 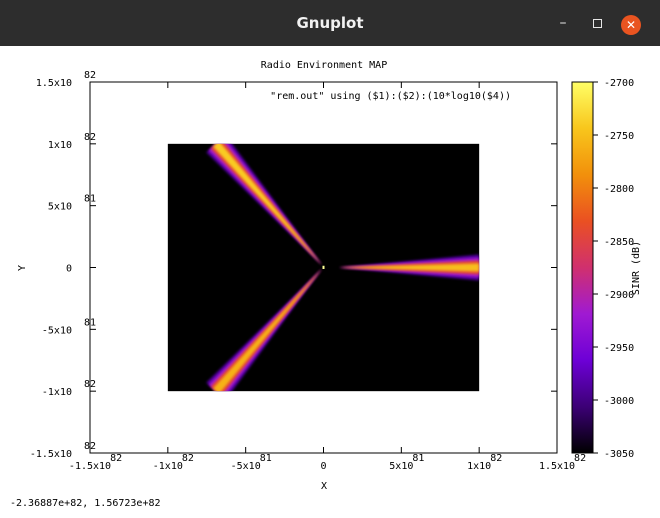 I want to click on x-tick-label-4-exponent: 81, so click(x=418, y=458).